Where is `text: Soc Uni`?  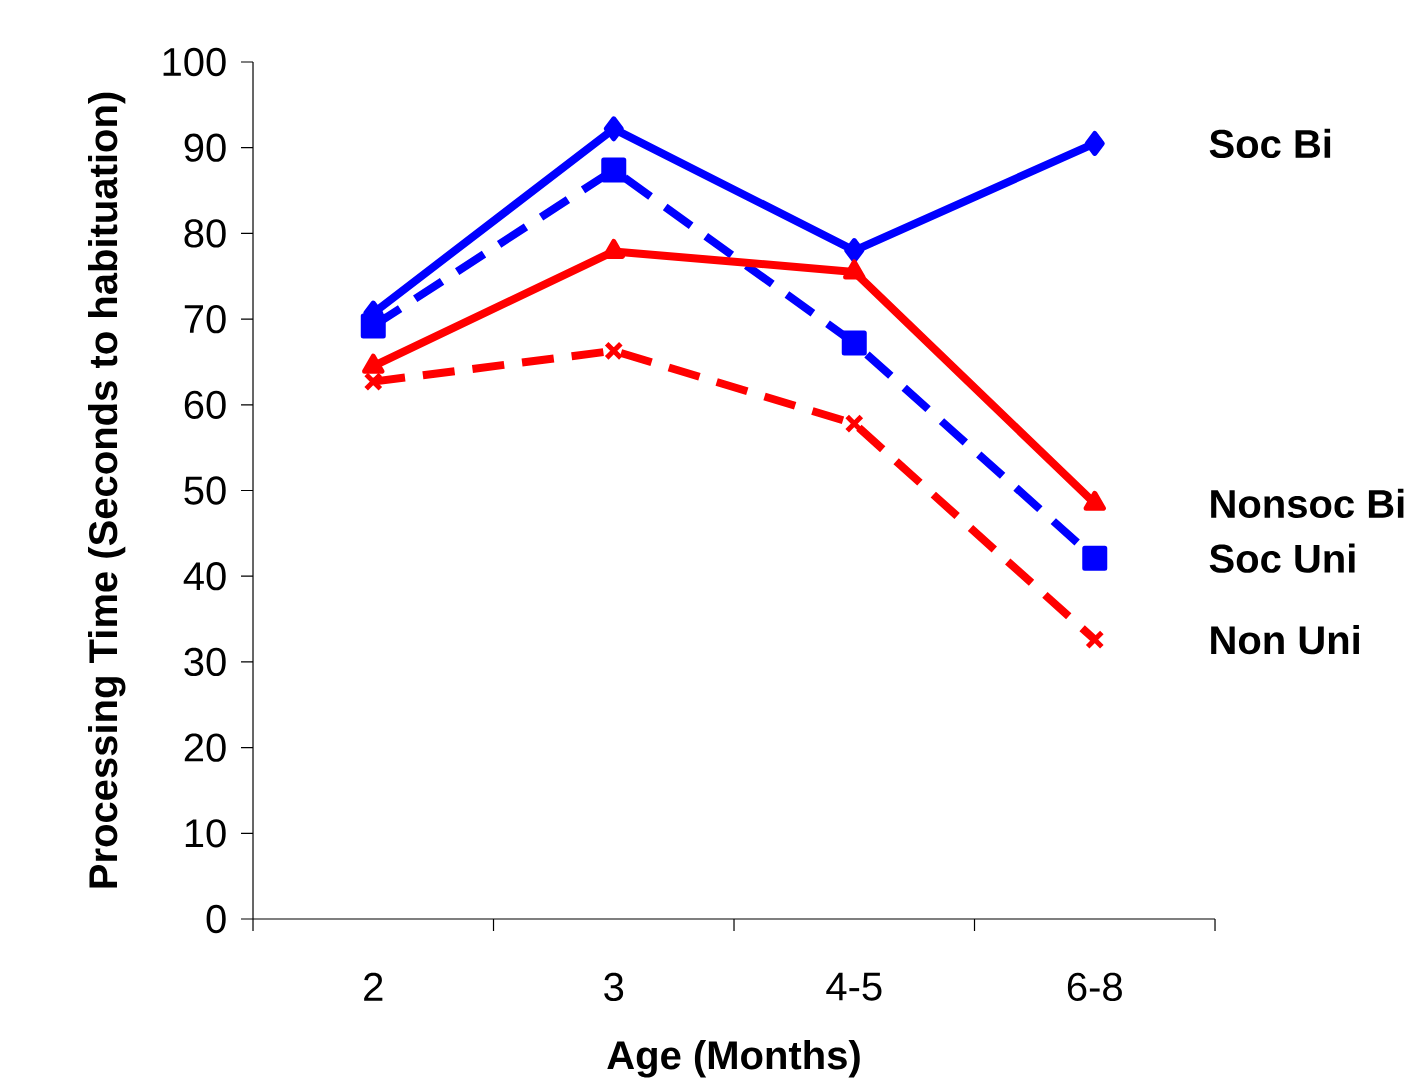 text: Soc Uni is located at coordinates (1282, 558).